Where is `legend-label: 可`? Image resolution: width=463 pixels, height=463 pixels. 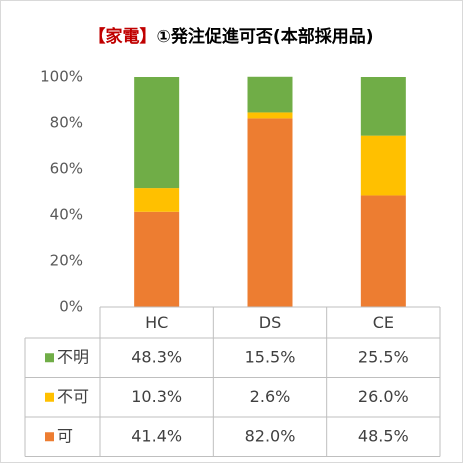
legend-label: 可 is located at coordinates (65, 435).